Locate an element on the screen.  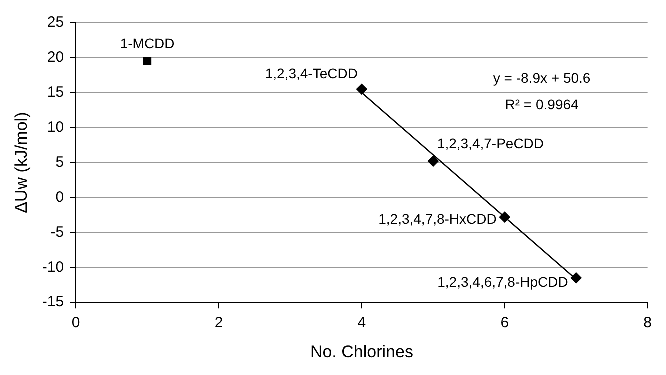
annotation: y = -8.9x + 50.6 is located at coordinates (542, 78).